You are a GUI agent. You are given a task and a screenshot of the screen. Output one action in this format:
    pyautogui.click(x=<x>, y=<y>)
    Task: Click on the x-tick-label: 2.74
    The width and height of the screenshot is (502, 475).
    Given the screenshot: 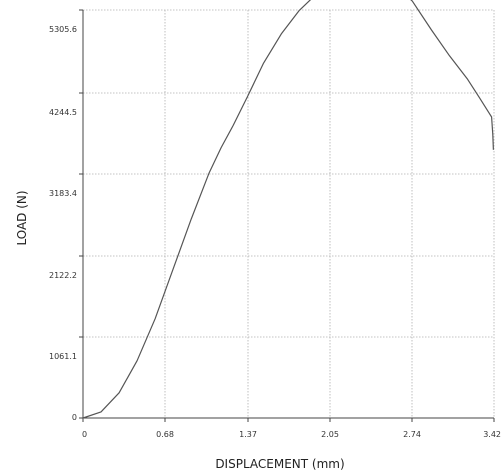 What is the action you would take?
    pyautogui.click(x=412, y=434)
    